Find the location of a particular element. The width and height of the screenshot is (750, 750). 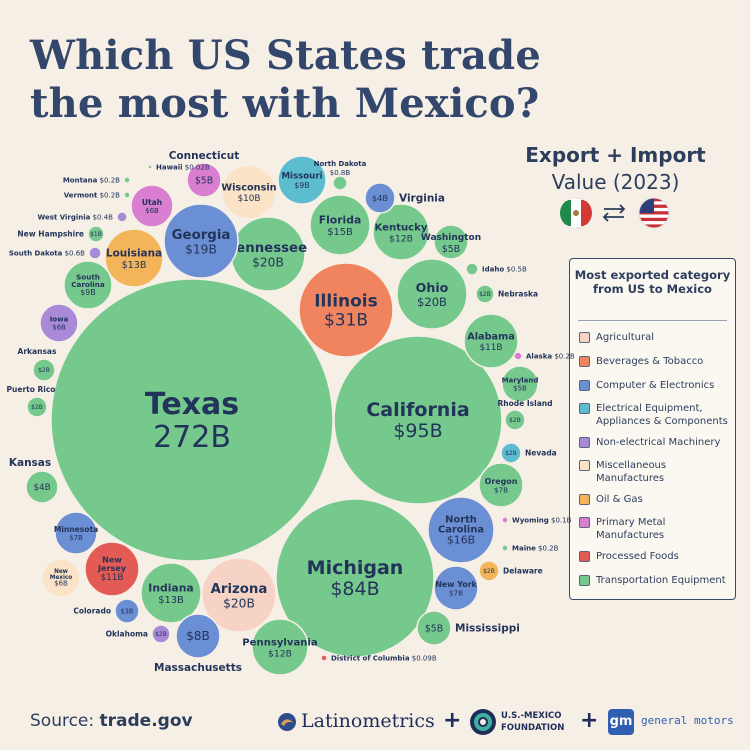

bubble-delaware: $2B Delaware is located at coordinates (510, 571).